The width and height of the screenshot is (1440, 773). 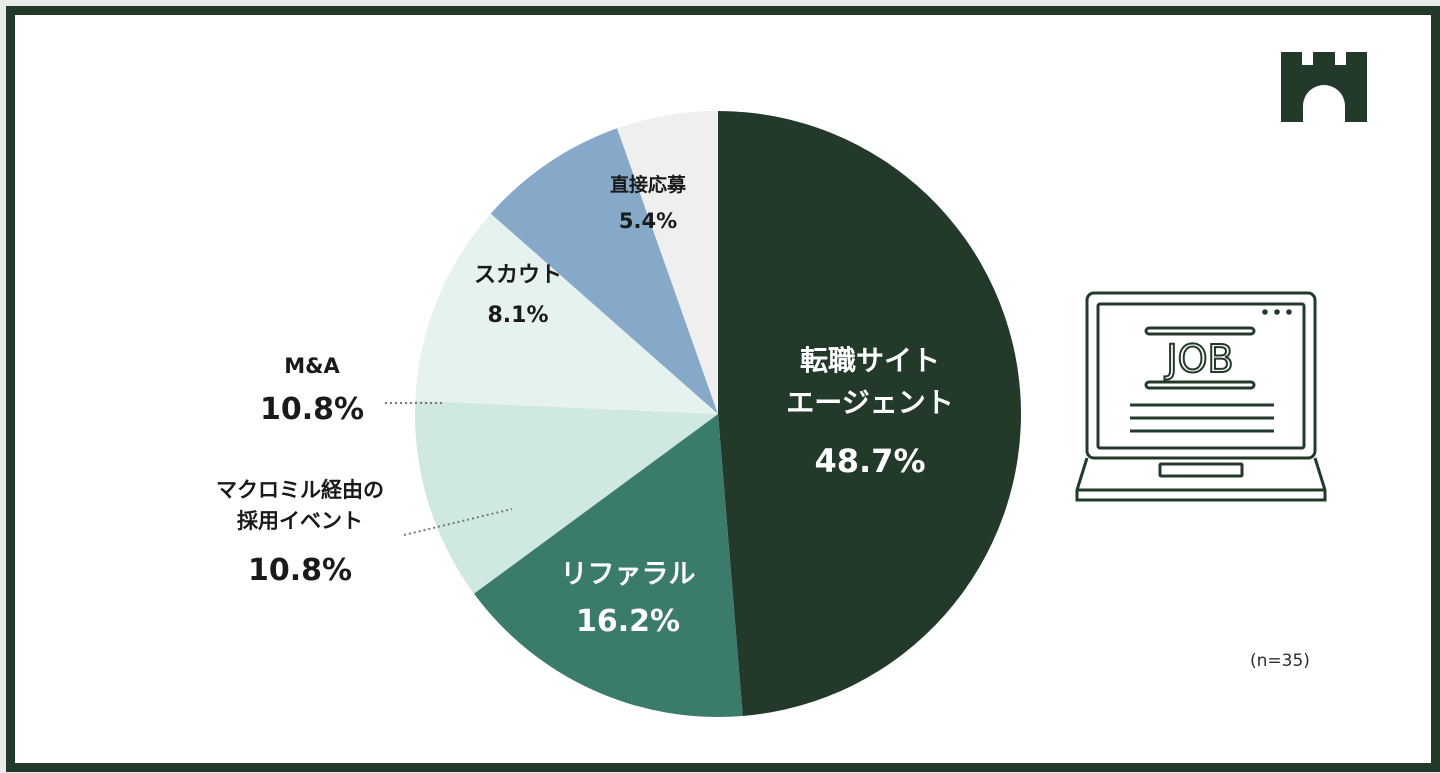 I want to click on slice-percent-3: 10.8%, so click(x=300, y=570).